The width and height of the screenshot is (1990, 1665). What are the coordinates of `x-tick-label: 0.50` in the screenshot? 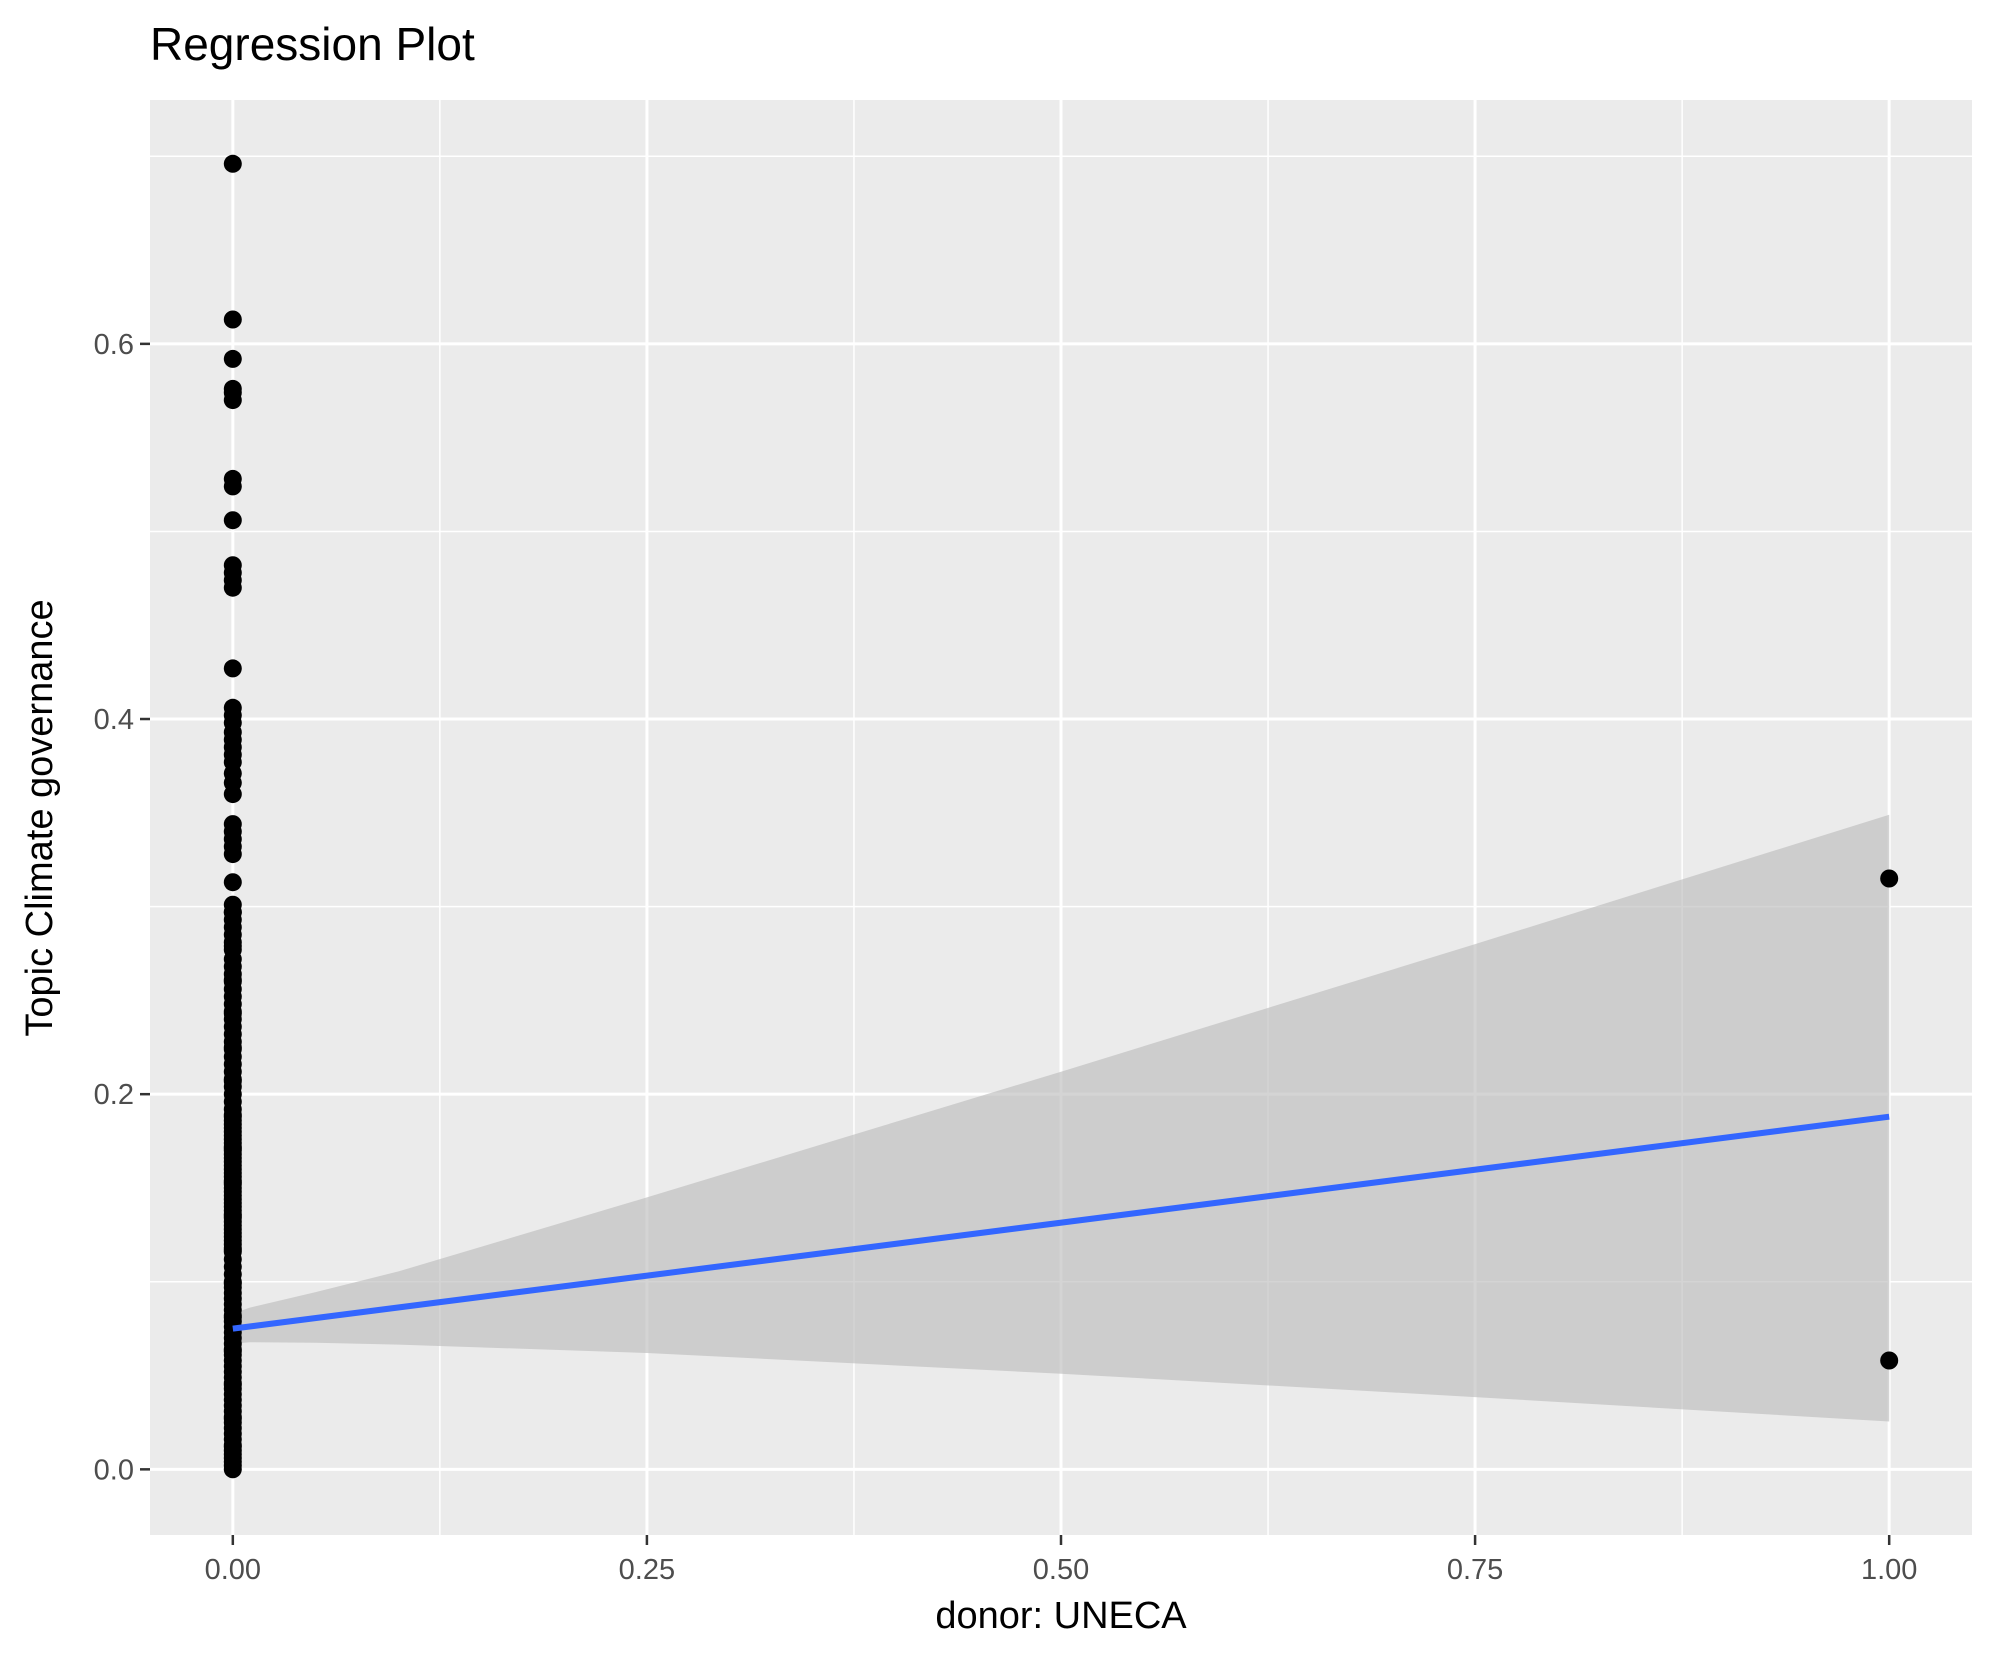 It's located at (1061, 1570).